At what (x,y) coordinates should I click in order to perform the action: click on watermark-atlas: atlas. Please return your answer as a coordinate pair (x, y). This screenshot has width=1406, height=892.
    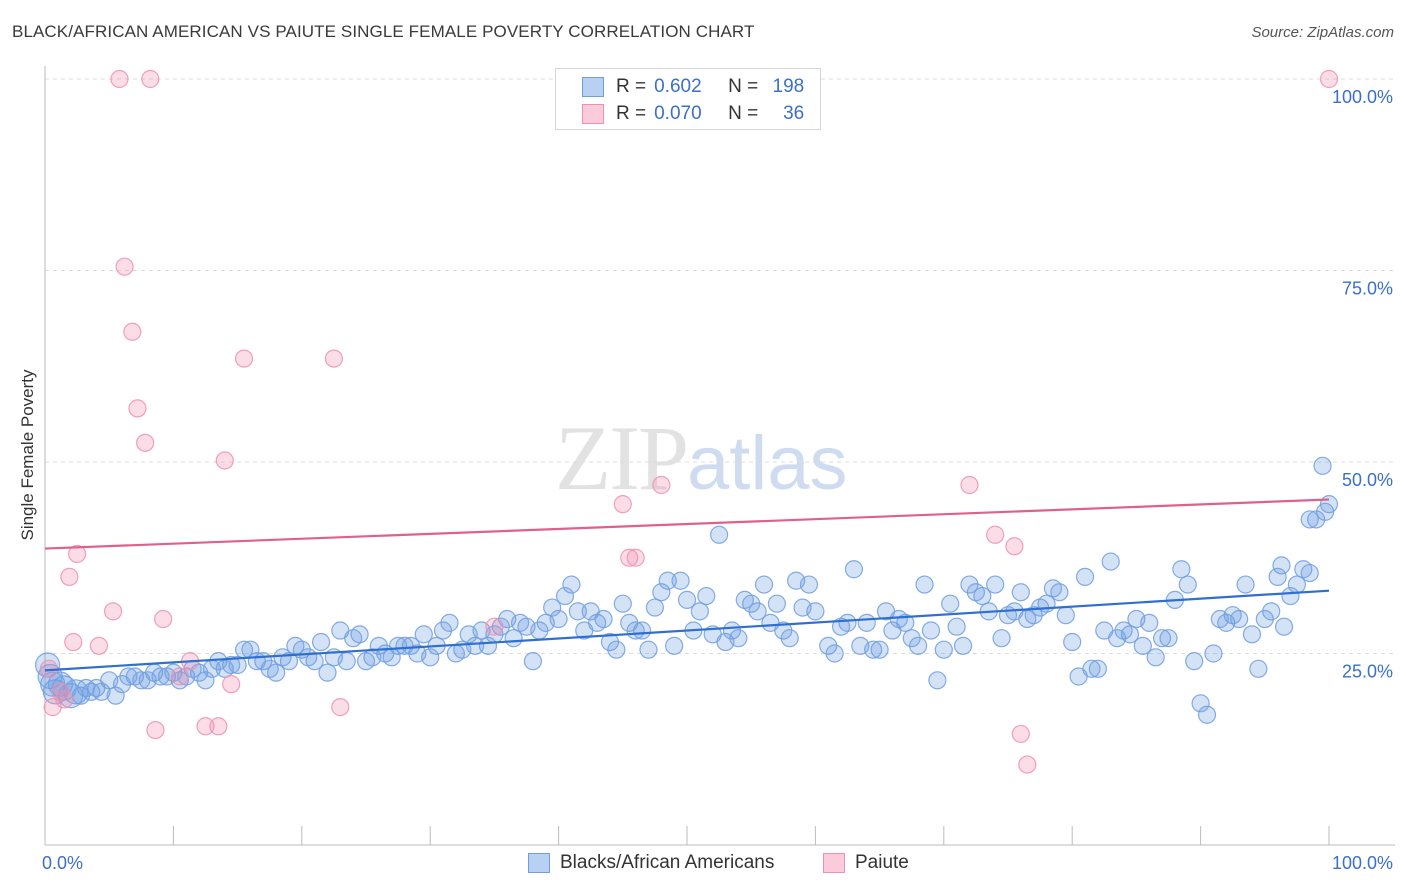
    Looking at the image, I should click on (767, 463).